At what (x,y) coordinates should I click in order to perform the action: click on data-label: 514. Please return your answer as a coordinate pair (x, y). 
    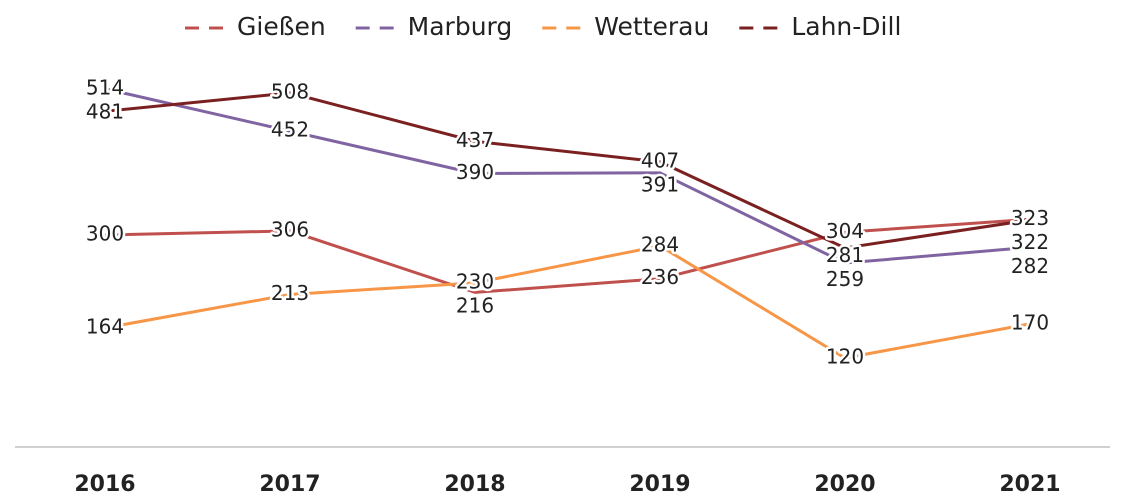
    Looking at the image, I should click on (105, 87).